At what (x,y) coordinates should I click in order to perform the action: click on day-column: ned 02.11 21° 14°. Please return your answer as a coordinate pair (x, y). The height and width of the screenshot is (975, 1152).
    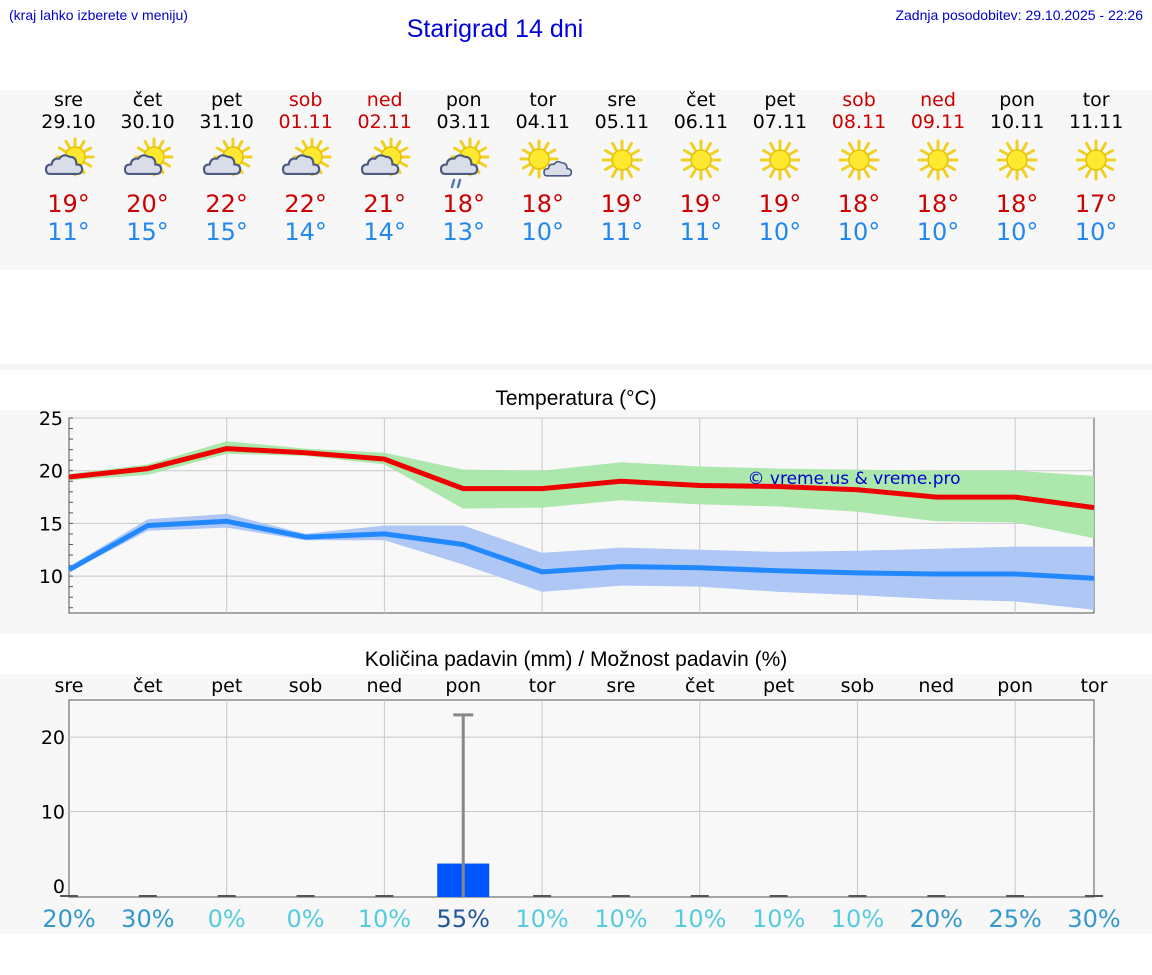
    Looking at the image, I should click on (384, 167).